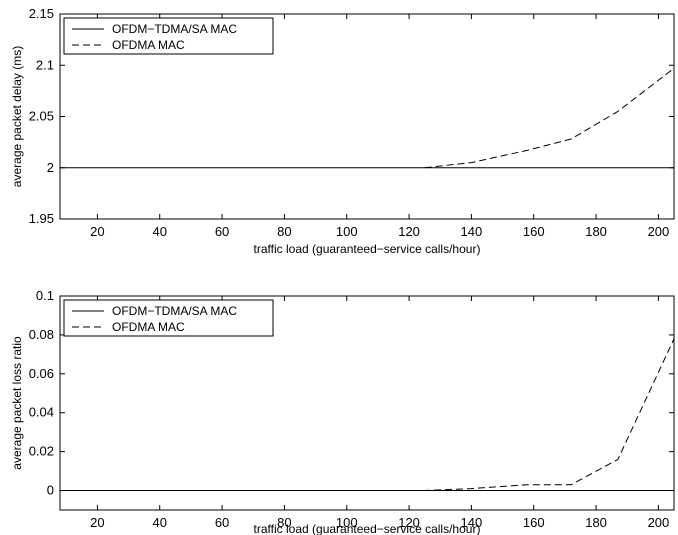  Describe the element at coordinates (41, 412) in the screenshot. I see `y-tick-label: 0.04` at that location.